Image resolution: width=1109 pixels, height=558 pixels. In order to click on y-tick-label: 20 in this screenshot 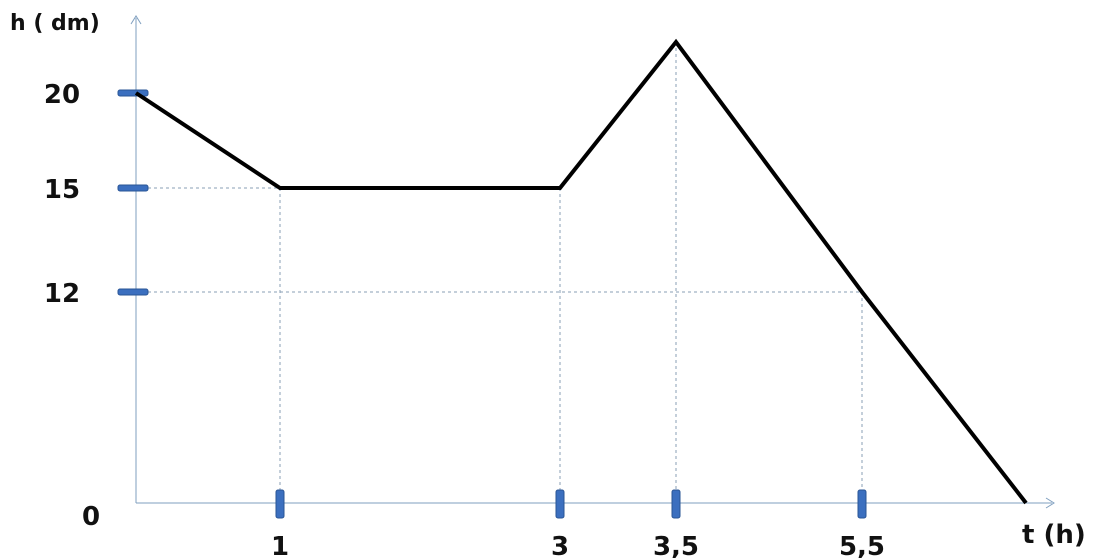, I will do `click(62, 95)`.